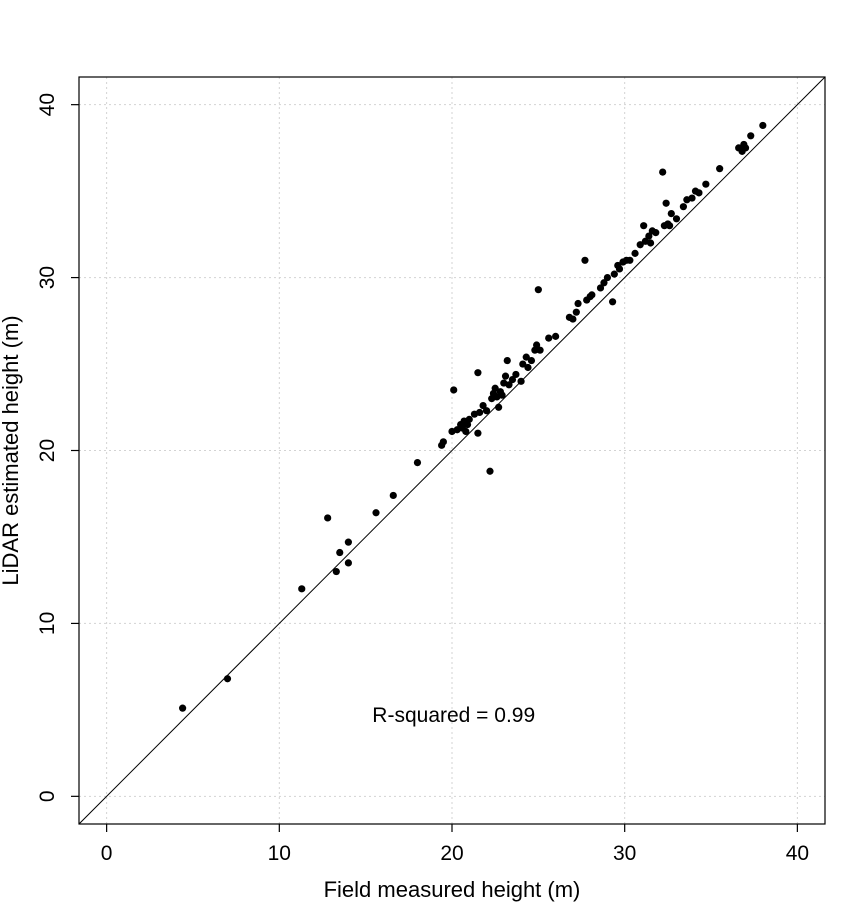 Image resolution: width=866 pixels, height=922 pixels. Describe the element at coordinates (624, 853) in the screenshot. I see `x-tick-label: 30` at that location.